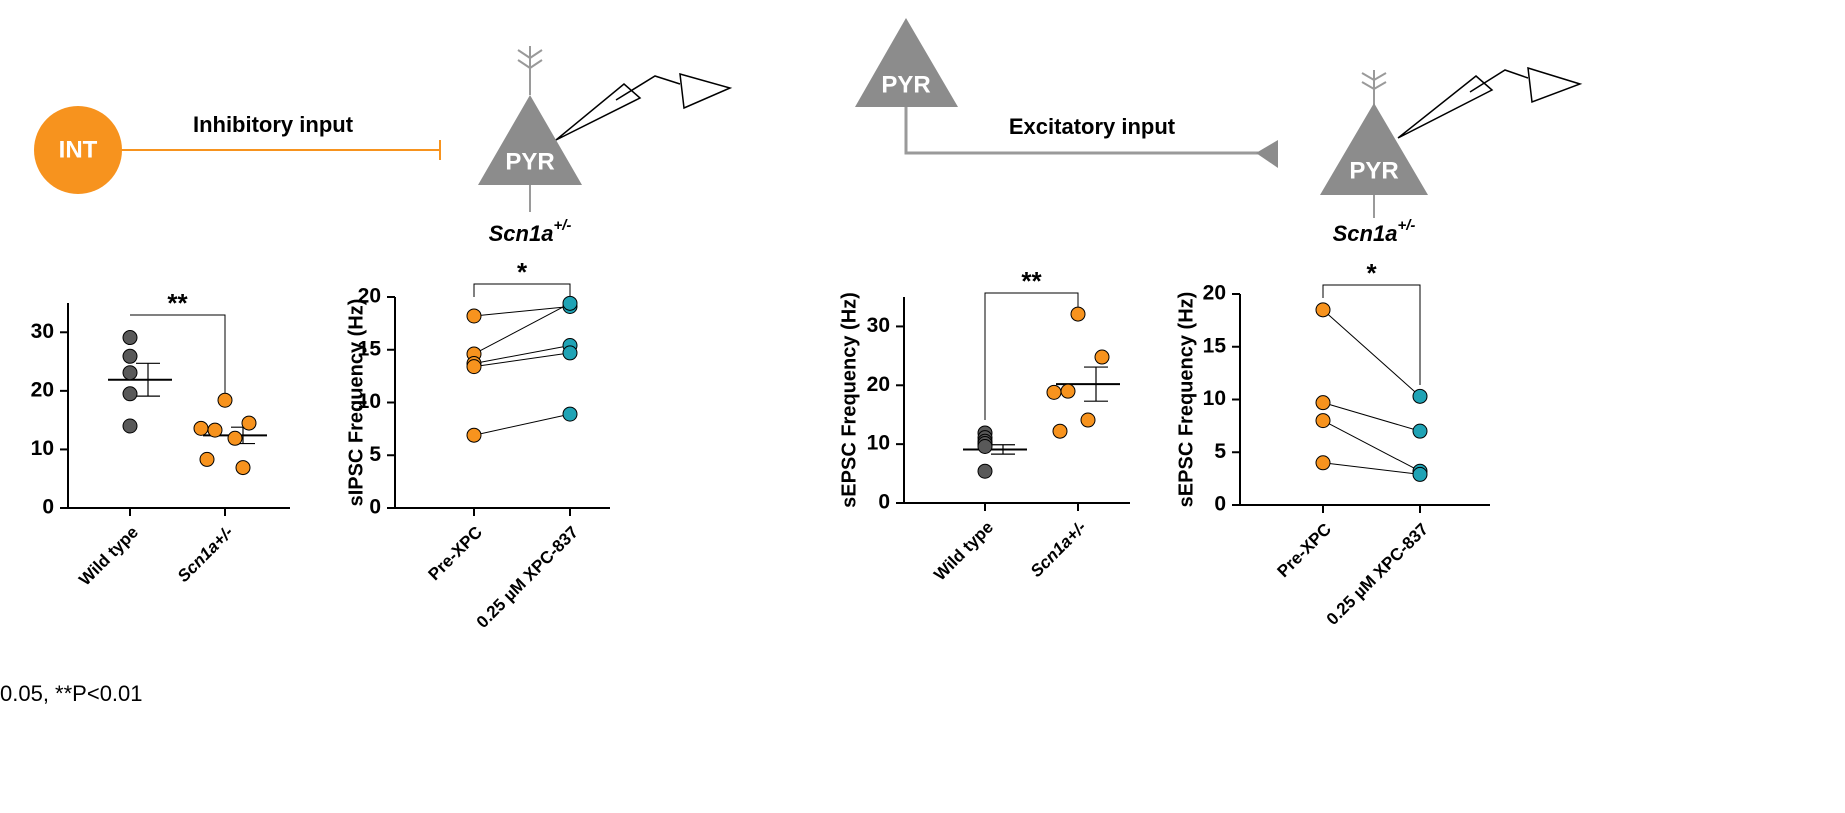  Describe the element at coordinates (1220, 451) in the screenshot. I see `y-tick-label: 5` at that location.